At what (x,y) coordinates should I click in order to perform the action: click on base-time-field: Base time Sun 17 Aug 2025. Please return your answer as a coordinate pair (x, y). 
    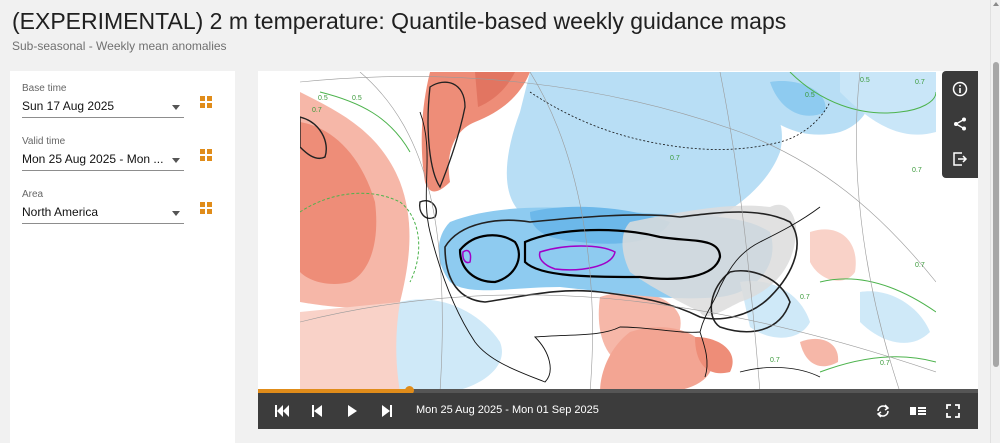
    Looking at the image, I should click on (122, 100).